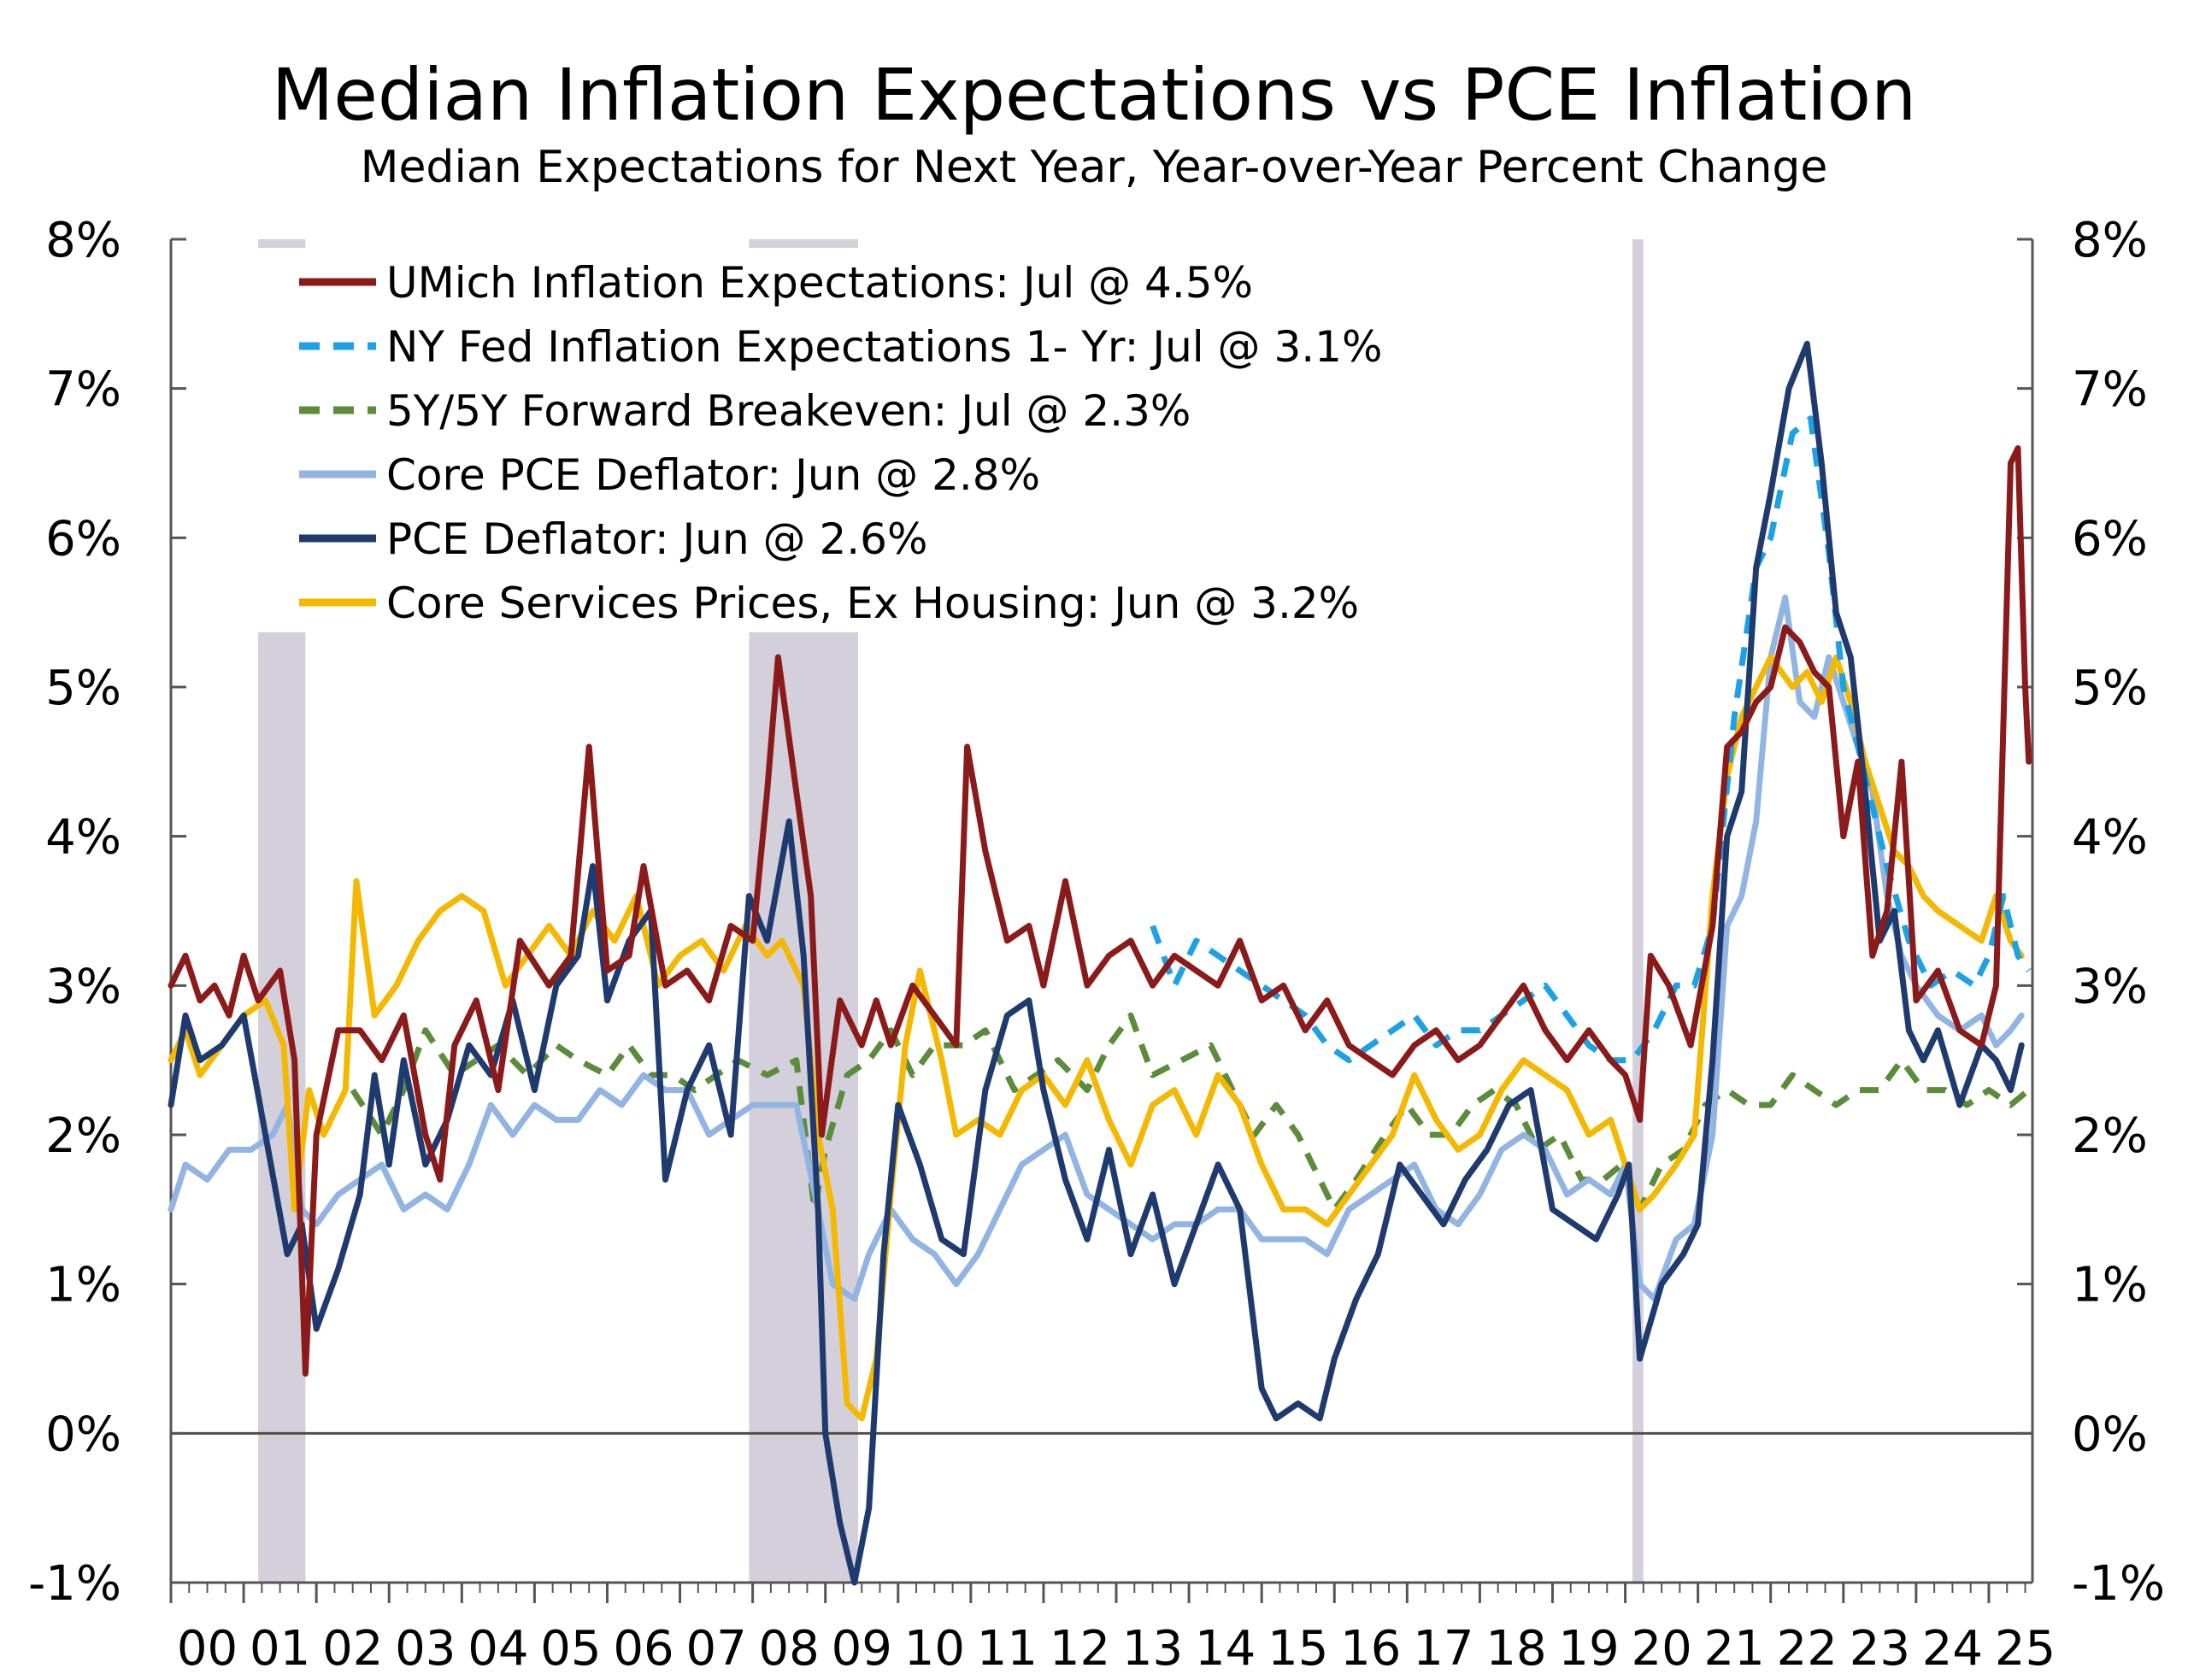 This screenshot has width=2188, height=1680. I want to click on x-tick-label: 20, so click(1661, 1649).